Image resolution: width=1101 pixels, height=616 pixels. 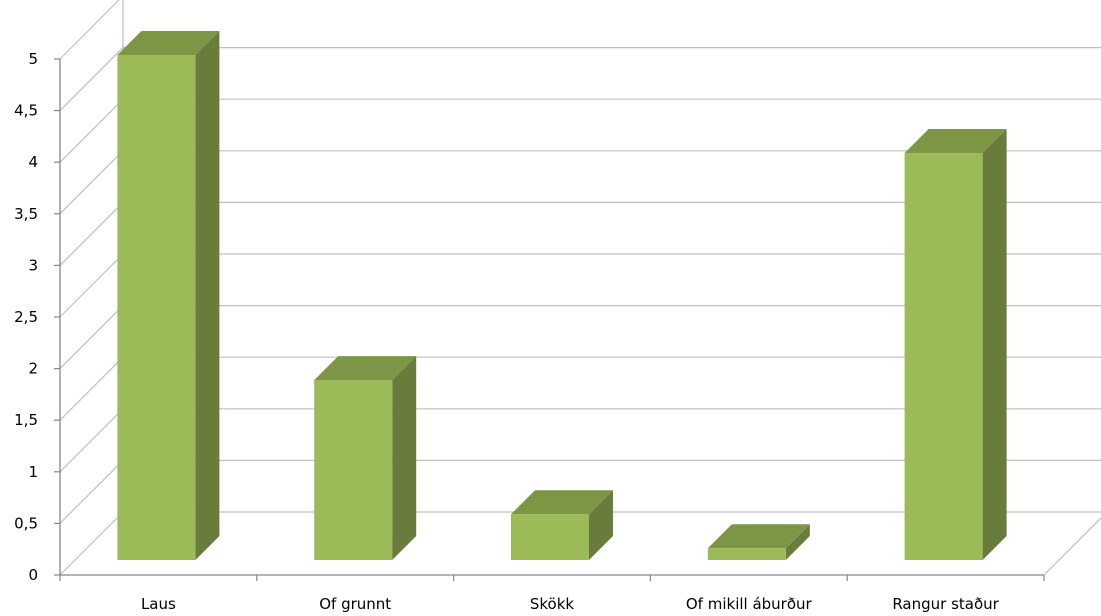 What do you see at coordinates (26, 214) in the screenshot?
I see `y-tick-label: 3,5` at bounding box center [26, 214].